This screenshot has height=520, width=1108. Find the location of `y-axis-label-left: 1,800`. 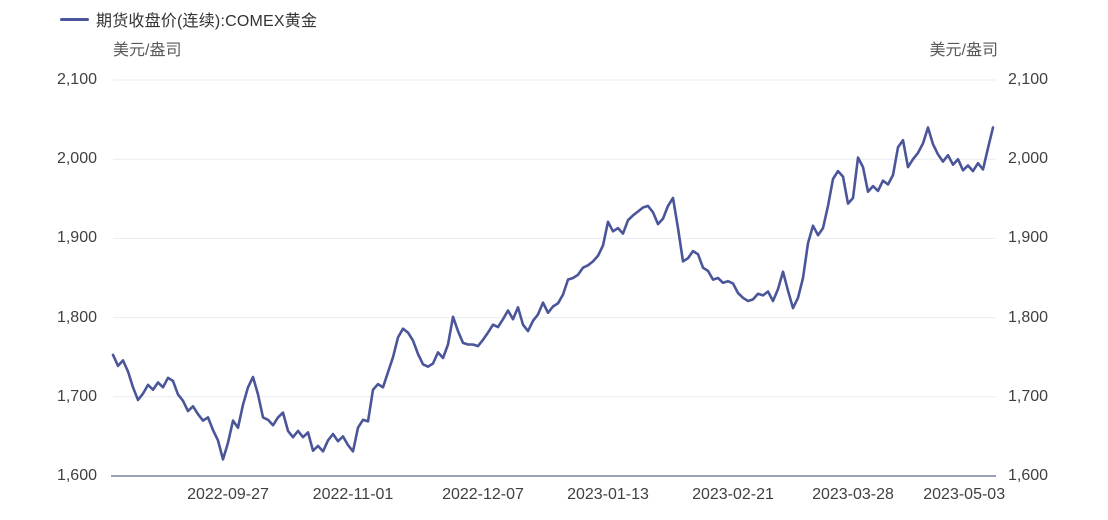

y-axis-label-left: 1,800 is located at coordinates (76, 317).